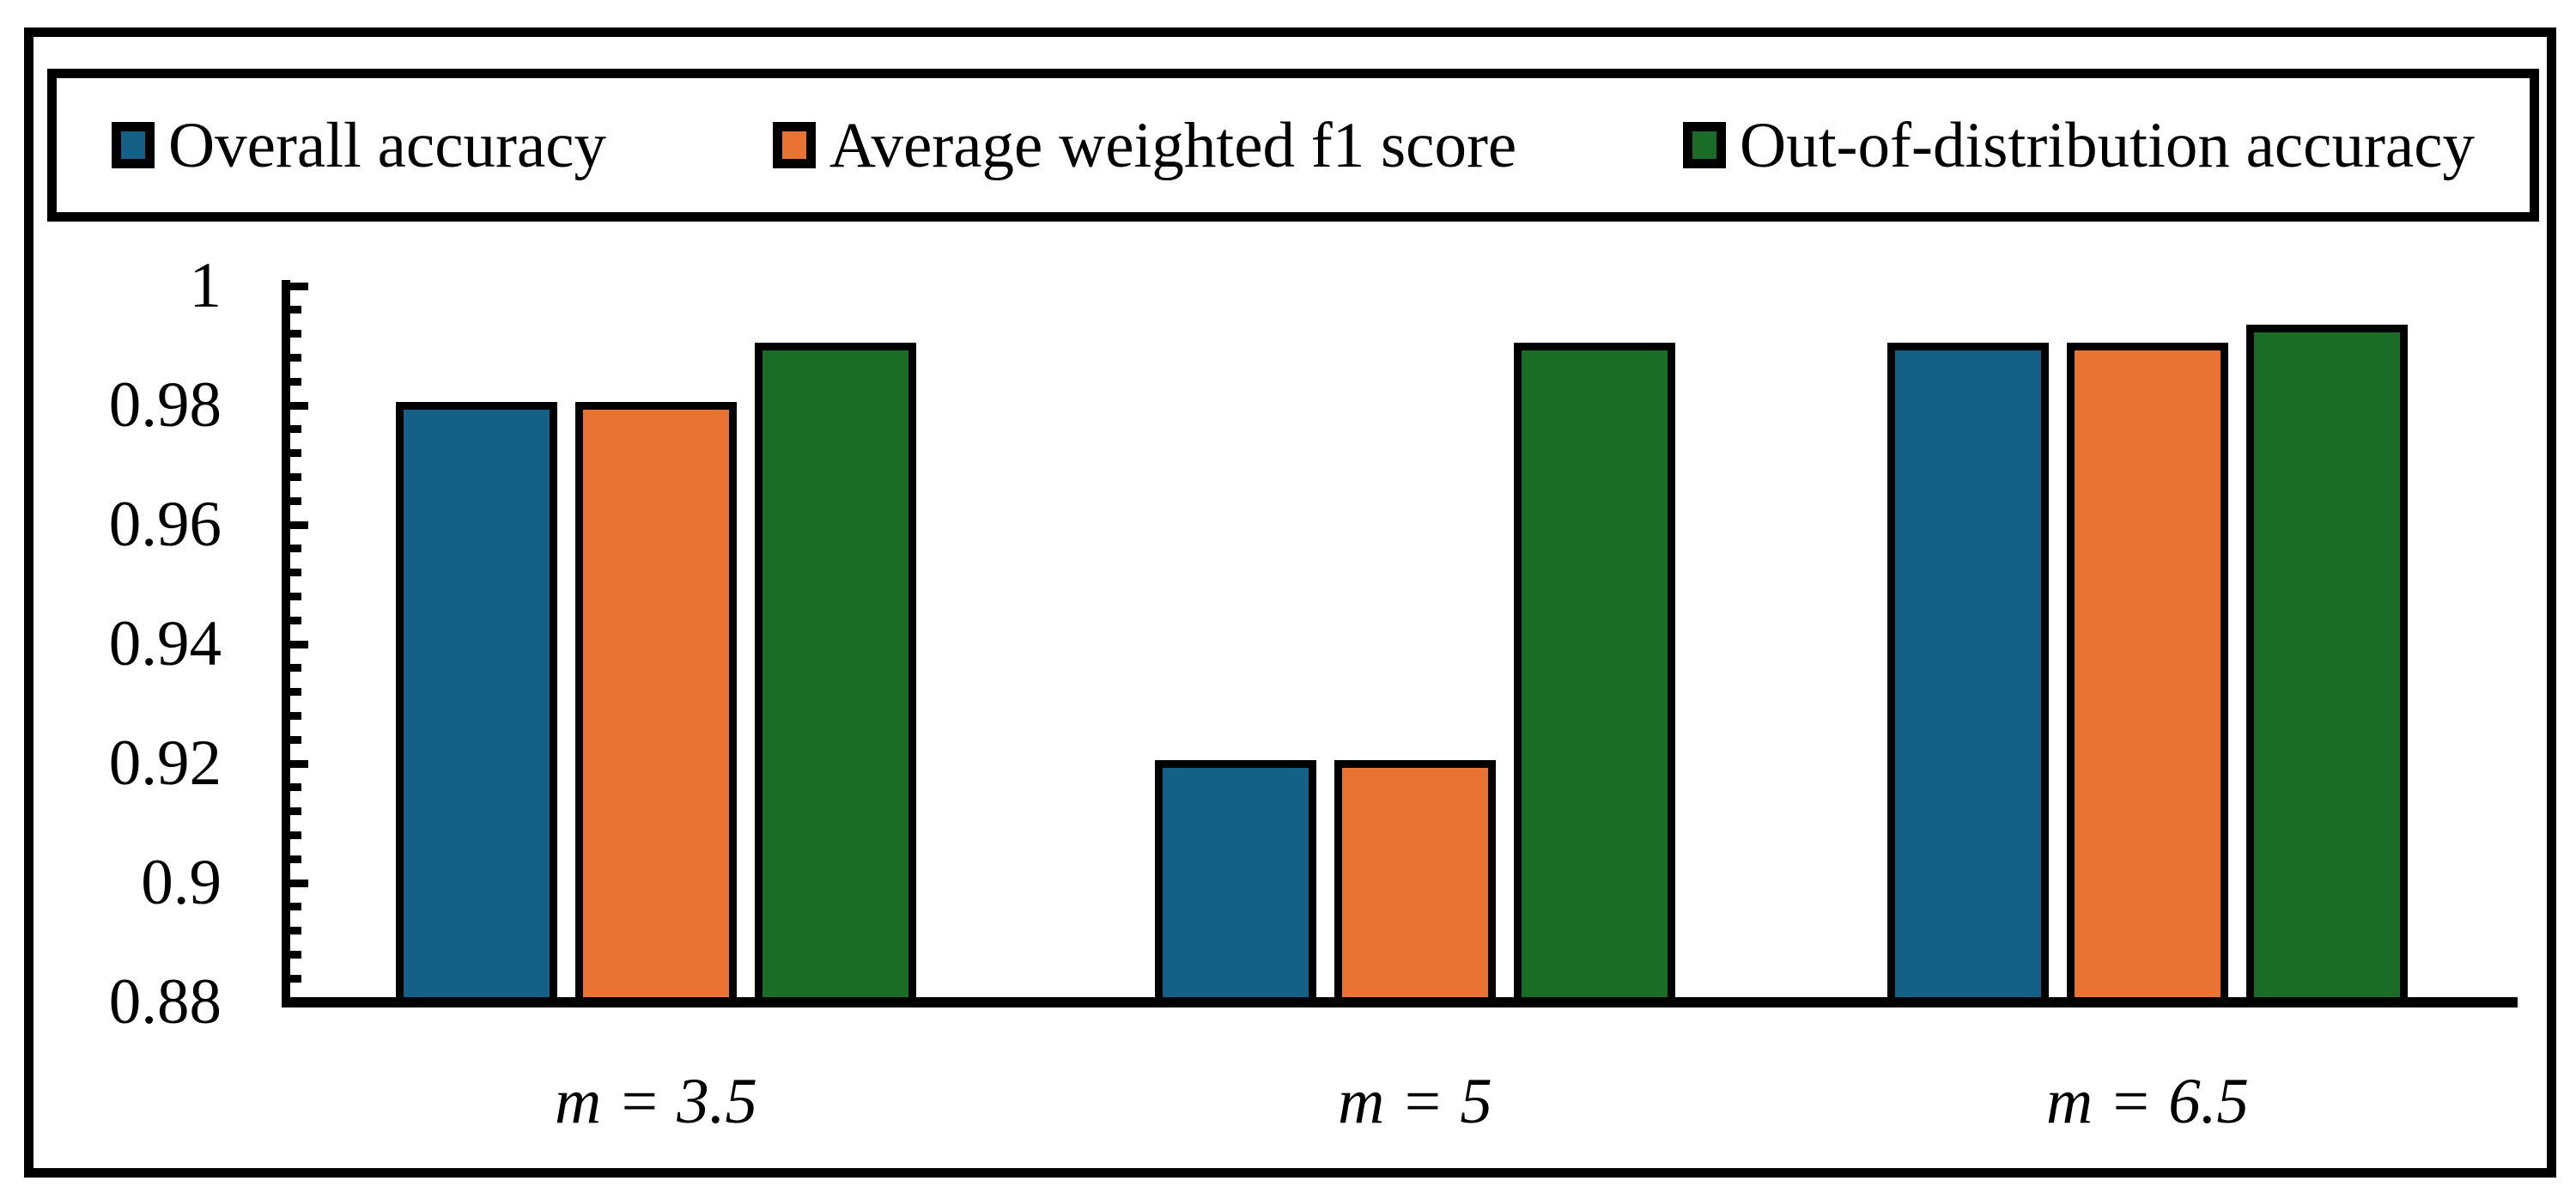 The width and height of the screenshot is (2576, 1187). I want to click on legend-label-out-of-distribution: Out-of-distribution accuracy, so click(2107, 145).